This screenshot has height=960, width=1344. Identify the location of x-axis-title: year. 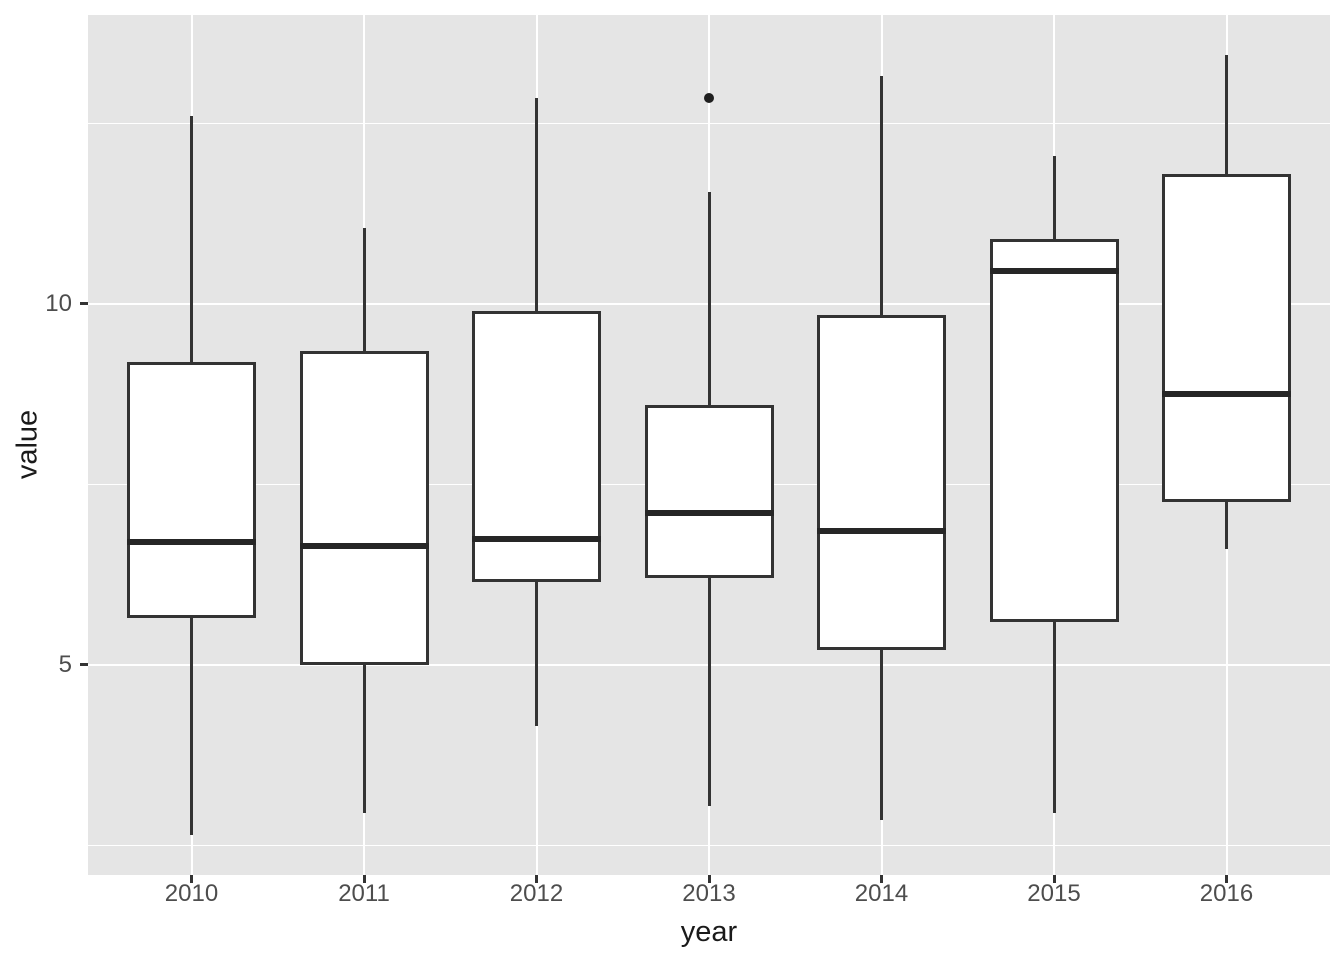
(709, 932).